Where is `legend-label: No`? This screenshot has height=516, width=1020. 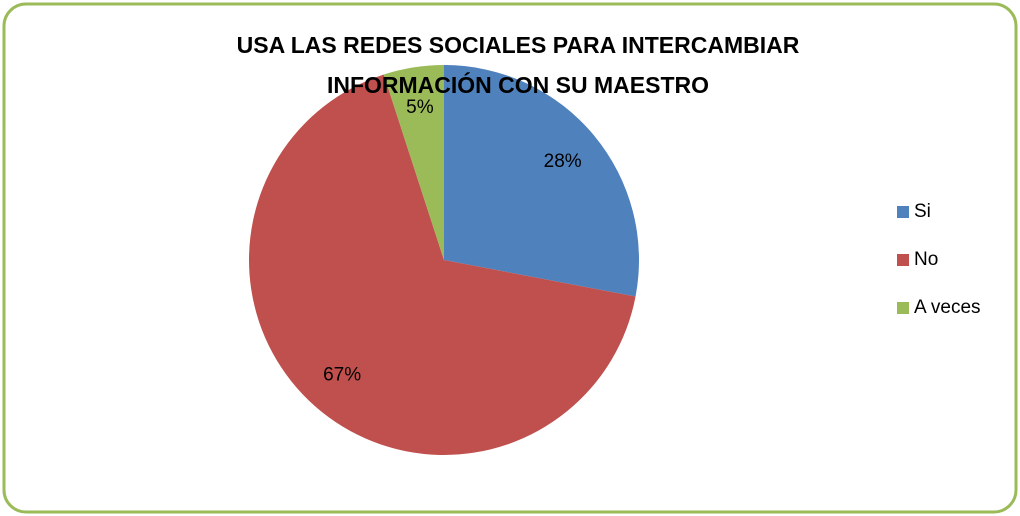
legend-label: No is located at coordinates (926, 259).